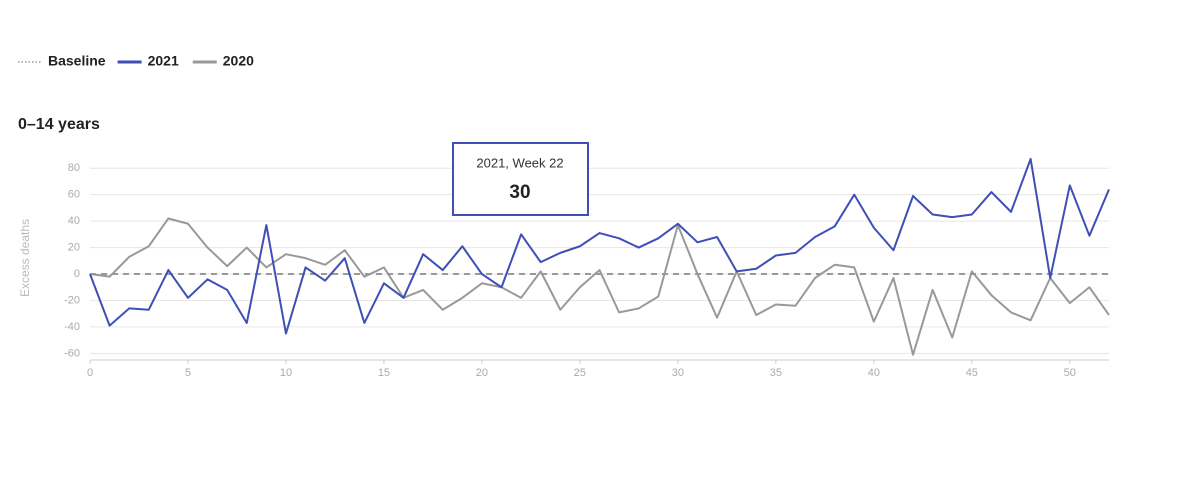 This screenshot has width=1200, height=493. What do you see at coordinates (776, 373) in the screenshot?
I see `x-tick-label: 35` at bounding box center [776, 373].